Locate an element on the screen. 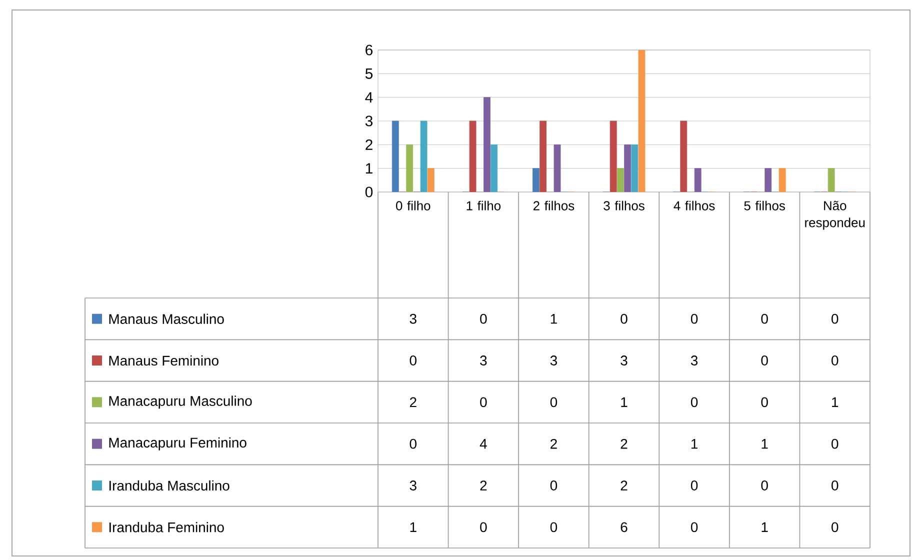 This screenshot has height=560, width=922. x-tick-label: 5 filhos is located at coordinates (764, 205).